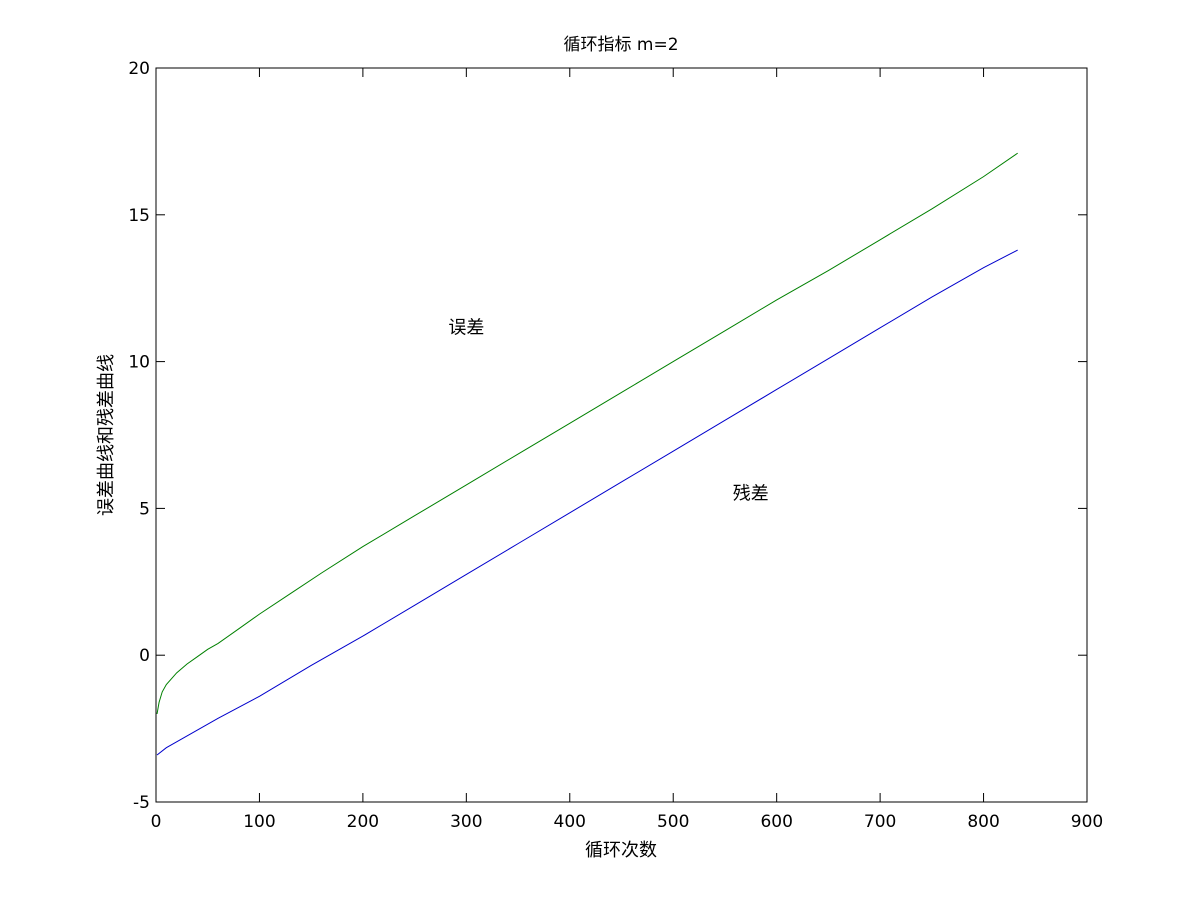  I want to click on y-tick-label: -5, so click(141, 803).